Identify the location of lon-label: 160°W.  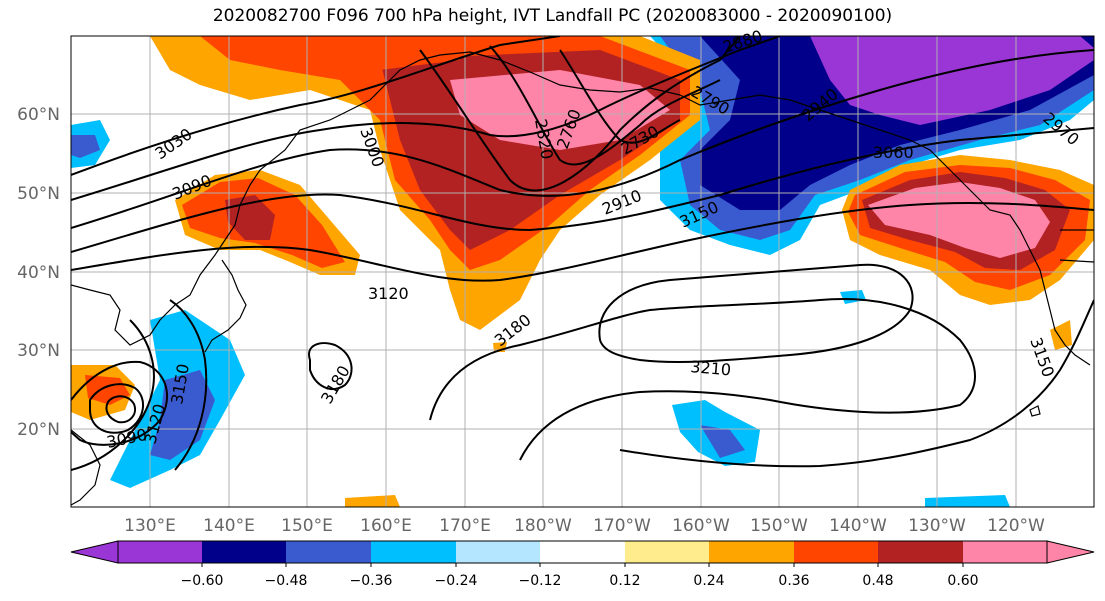
(701, 526).